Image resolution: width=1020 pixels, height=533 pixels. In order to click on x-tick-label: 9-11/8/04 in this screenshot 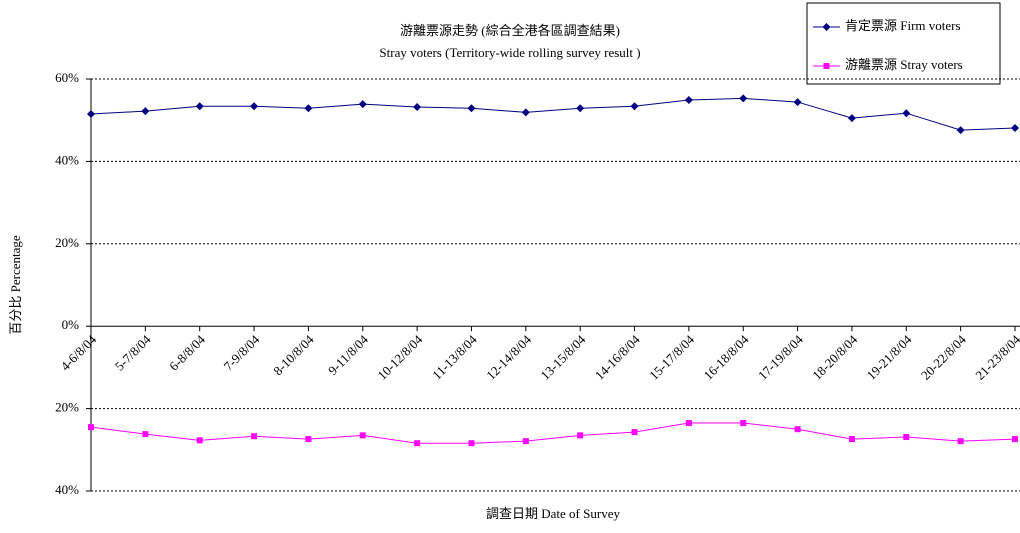, I will do `click(348, 354)`.